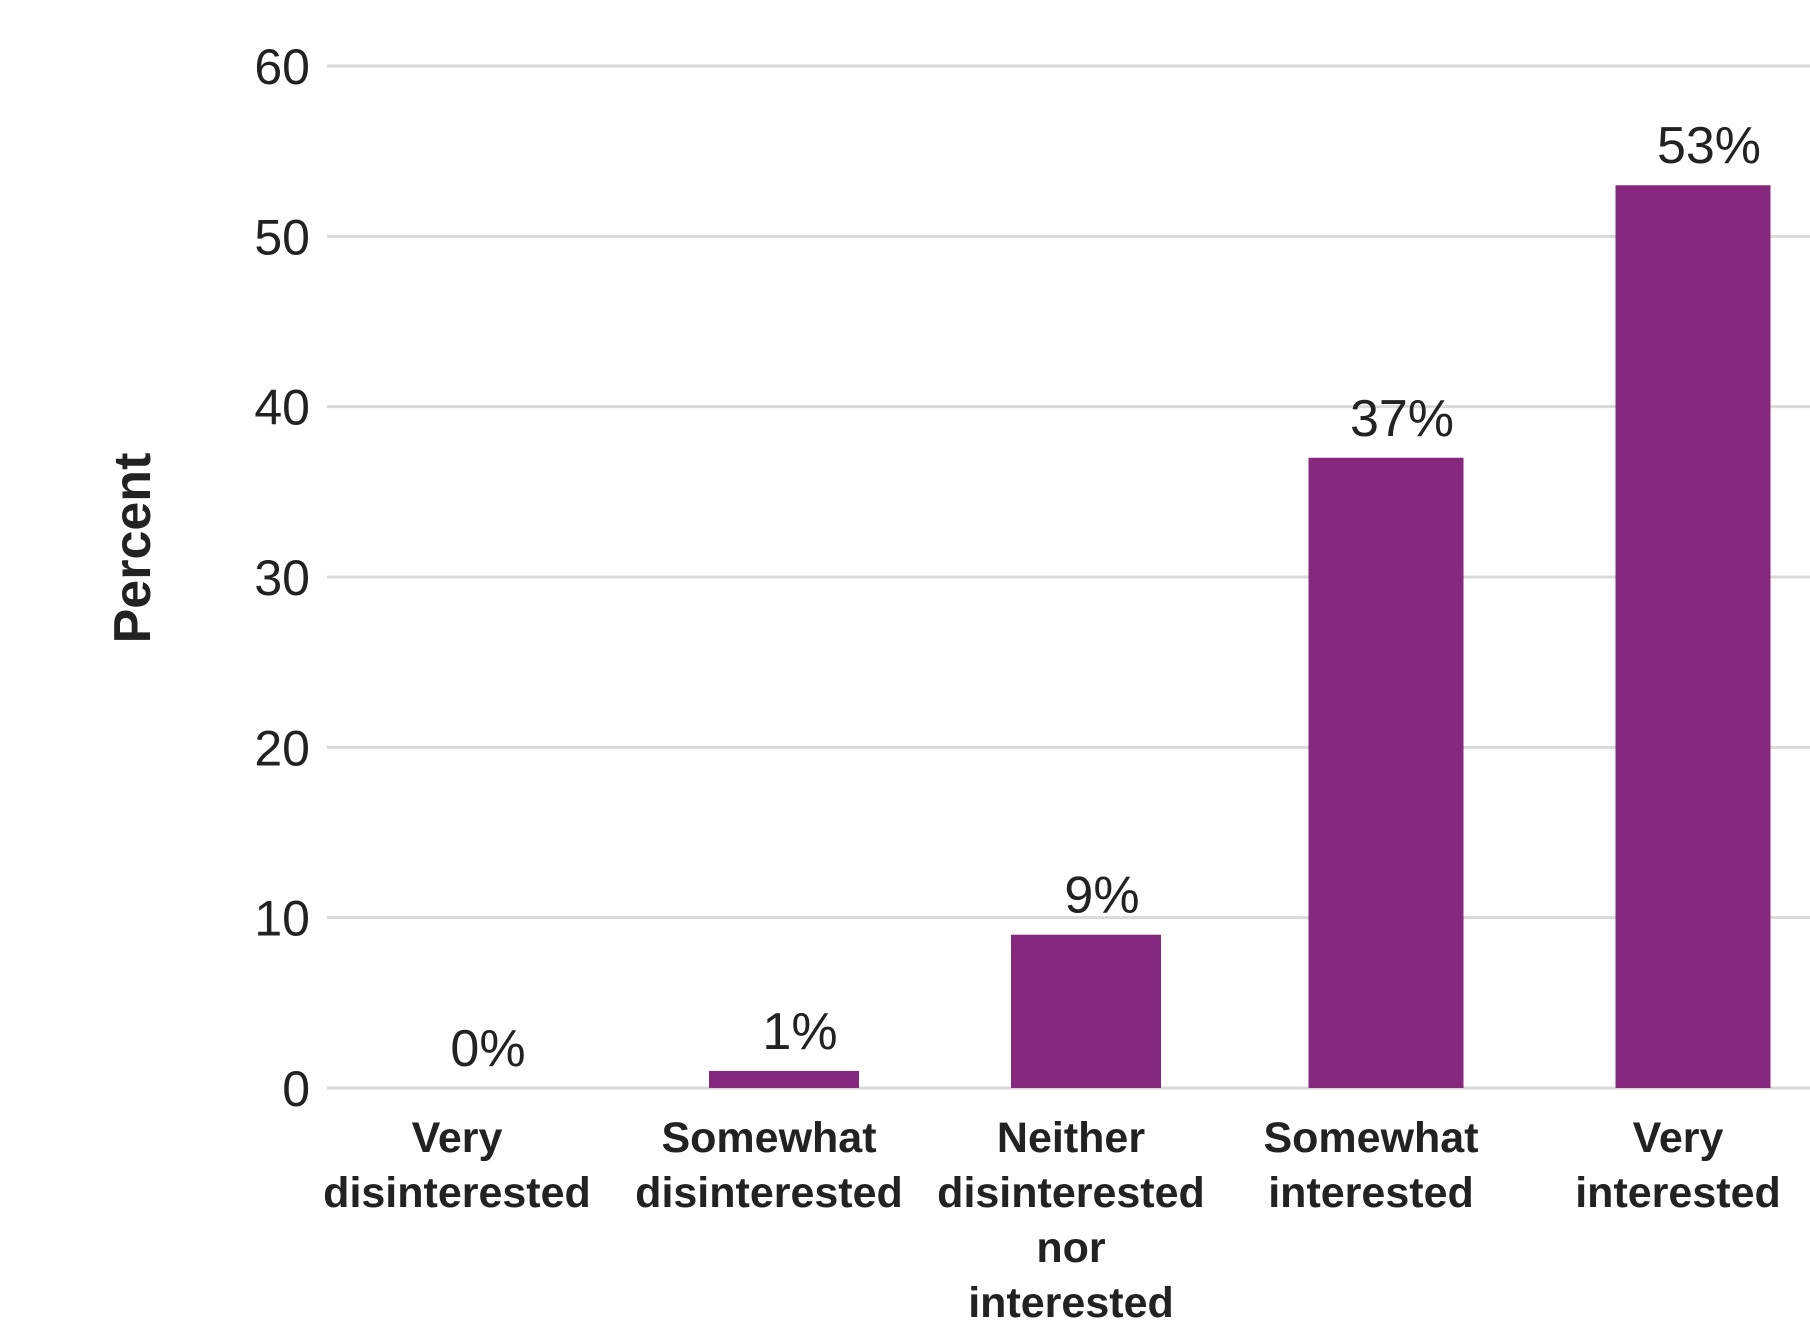 This screenshot has width=1810, height=1322. I want to click on y-axis-title: Percent, so click(133, 548).